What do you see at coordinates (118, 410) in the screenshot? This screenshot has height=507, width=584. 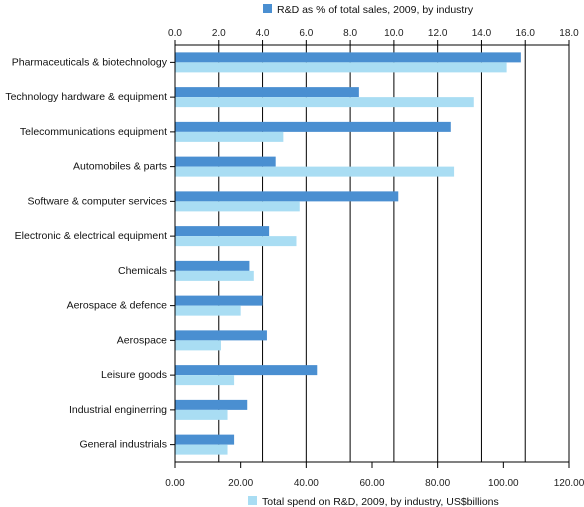 I see `category-label: Industrial enginerring` at bounding box center [118, 410].